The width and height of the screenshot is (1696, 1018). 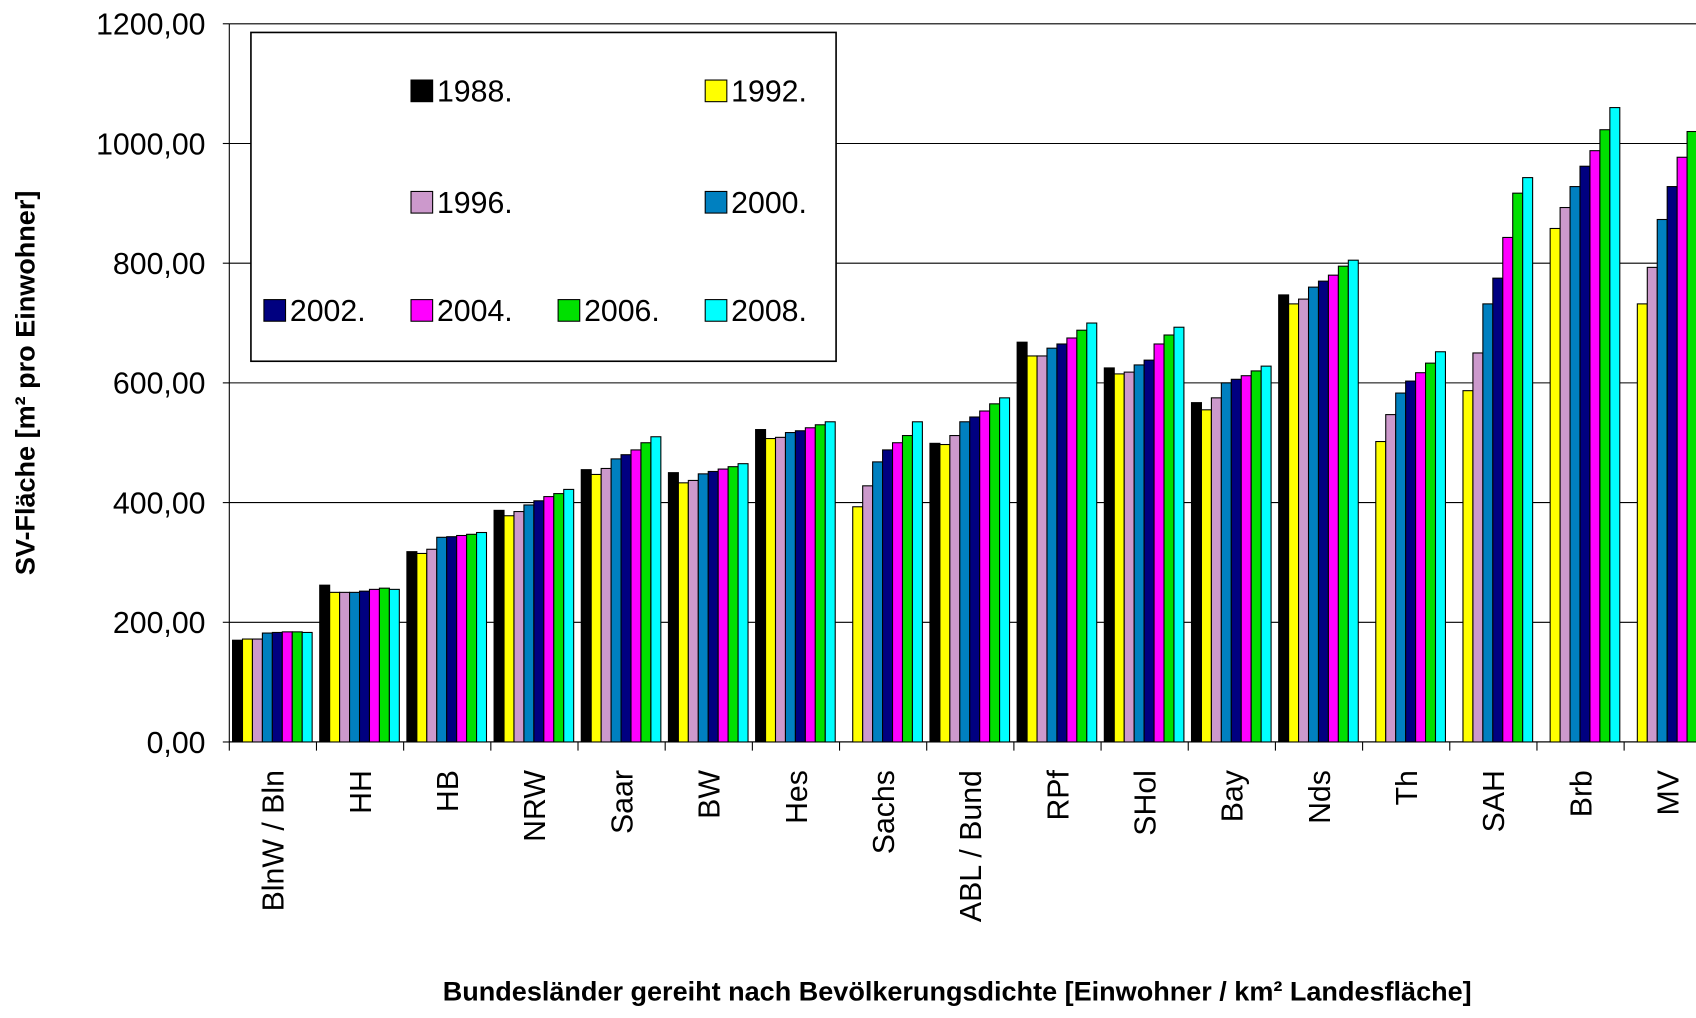 I want to click on legend-label: 2002., so click(x=328, y=311).